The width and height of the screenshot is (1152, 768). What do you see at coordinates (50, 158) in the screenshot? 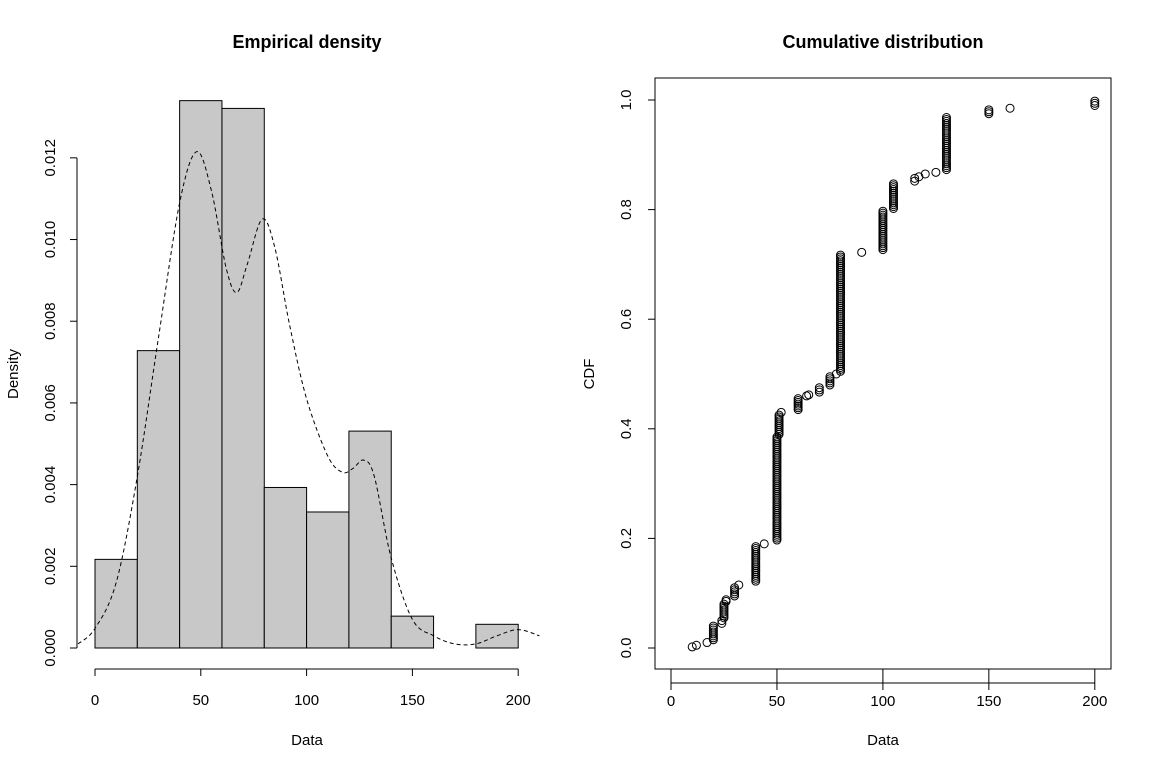
I see `density-y-tick-label: 0.012` at bounding box center [50, 158].